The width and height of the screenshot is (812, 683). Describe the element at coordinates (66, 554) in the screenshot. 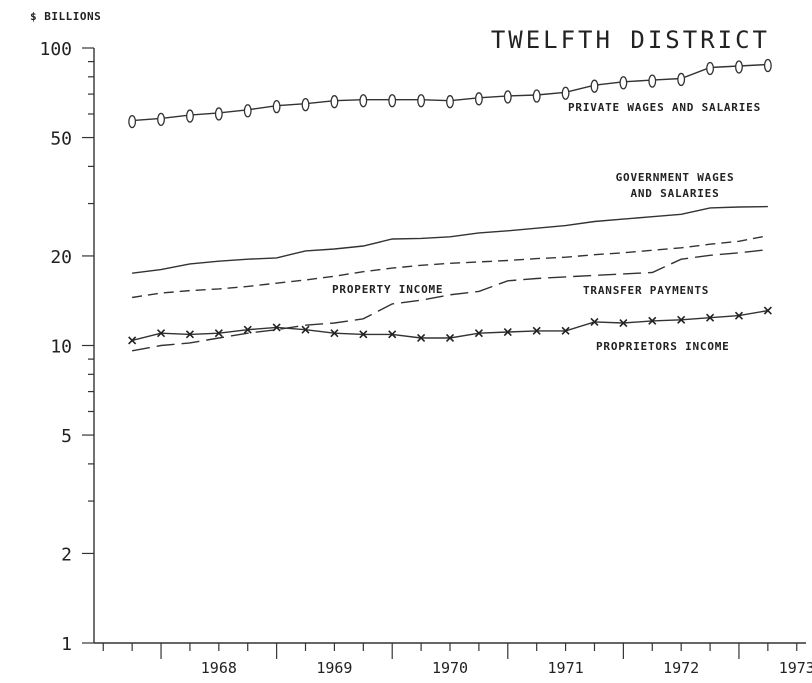

I see `y-tick-label-2: 2` at that location.